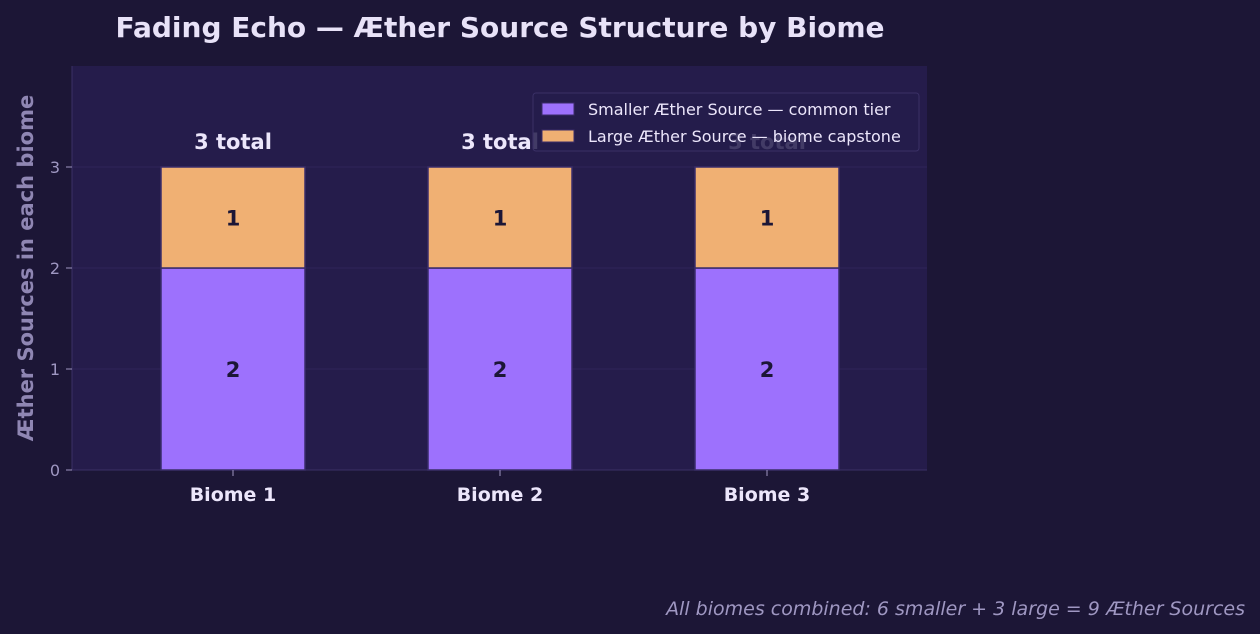  I want to click on y-ticks: 0 1 2 3, so click(61, 319).